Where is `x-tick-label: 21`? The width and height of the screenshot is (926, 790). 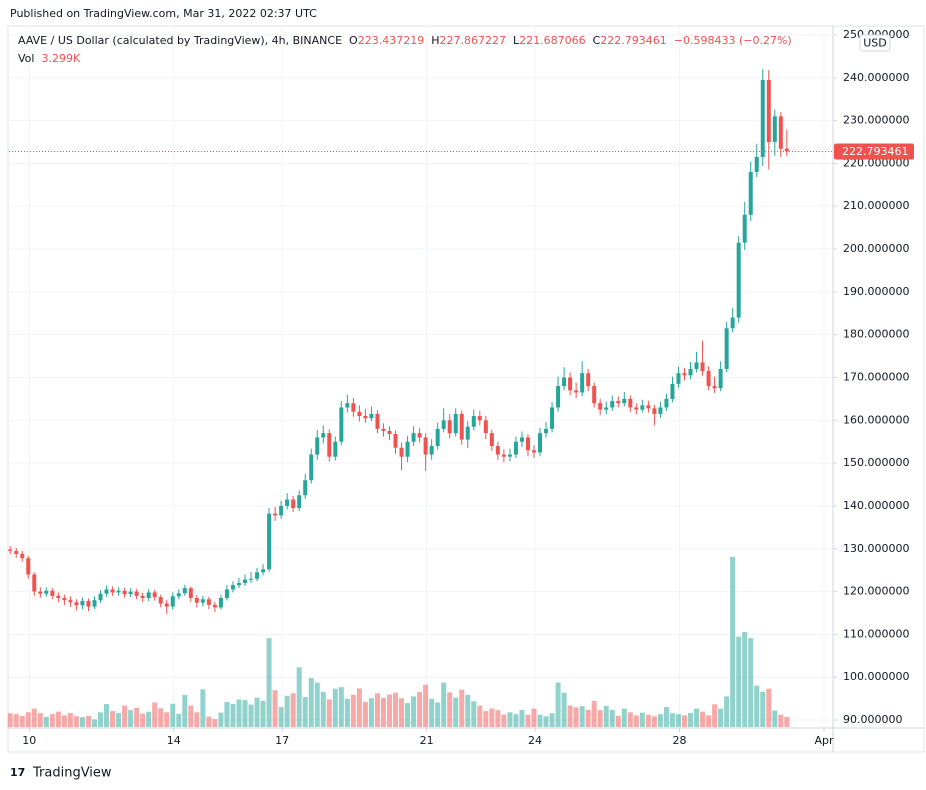 x-tick-label: 21 is located at coordinates (427, 740).